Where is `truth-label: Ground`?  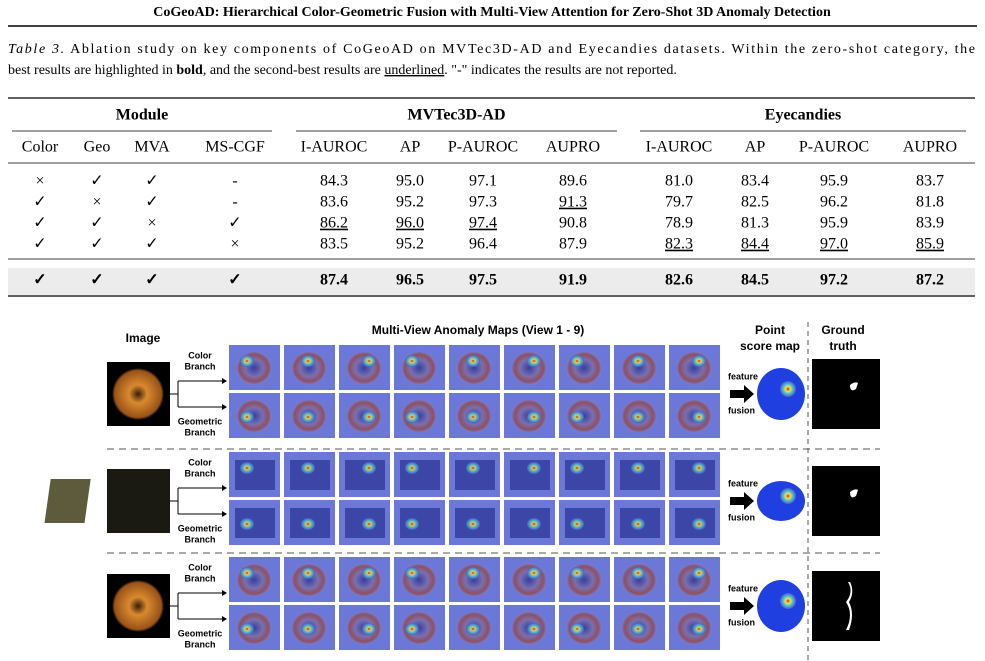
truth-label: Ground is located at coordinates (842, 330).